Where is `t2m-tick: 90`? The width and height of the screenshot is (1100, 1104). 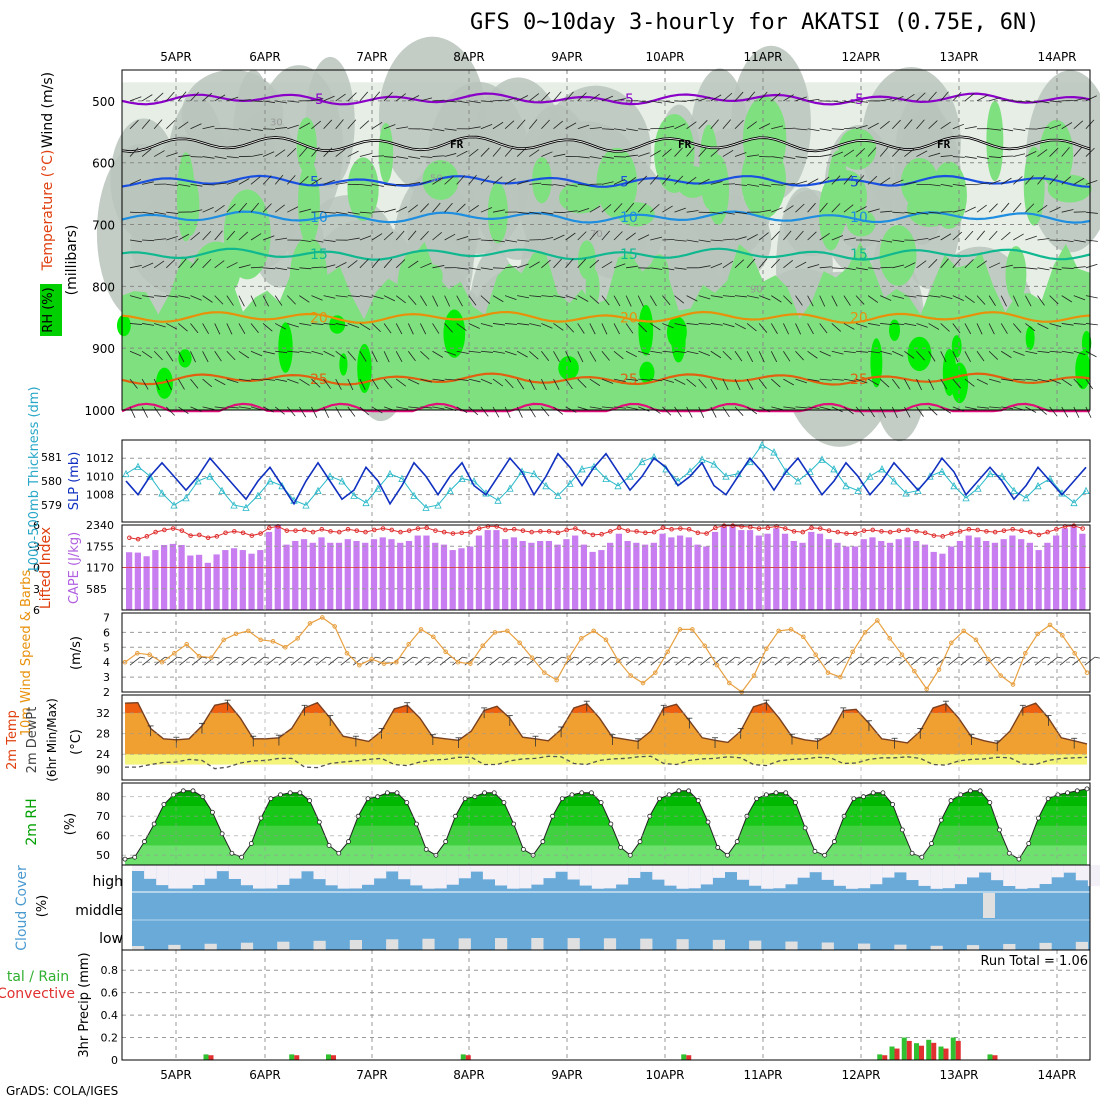
t2m-tick: 90 is located at coordinates (103, 770).